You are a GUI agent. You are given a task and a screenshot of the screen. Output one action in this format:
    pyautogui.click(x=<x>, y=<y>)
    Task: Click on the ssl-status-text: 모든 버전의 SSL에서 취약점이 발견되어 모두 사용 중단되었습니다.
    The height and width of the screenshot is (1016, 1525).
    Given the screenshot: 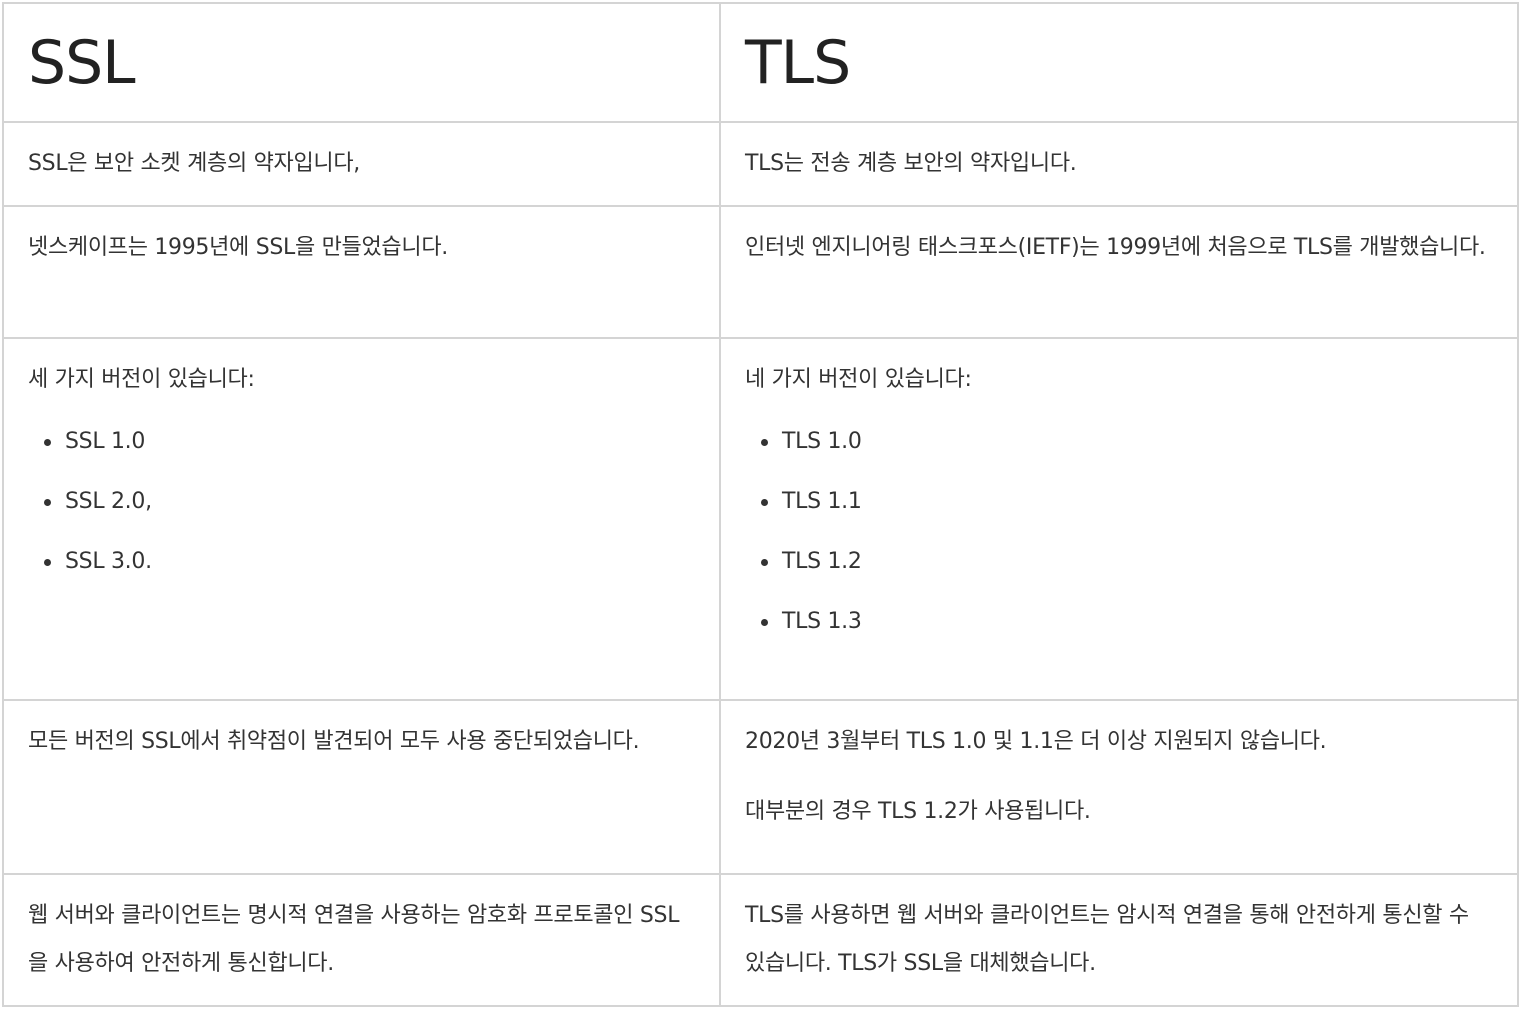 What is the action you would take?
    pyautogui.click(x=334, y=741)
    